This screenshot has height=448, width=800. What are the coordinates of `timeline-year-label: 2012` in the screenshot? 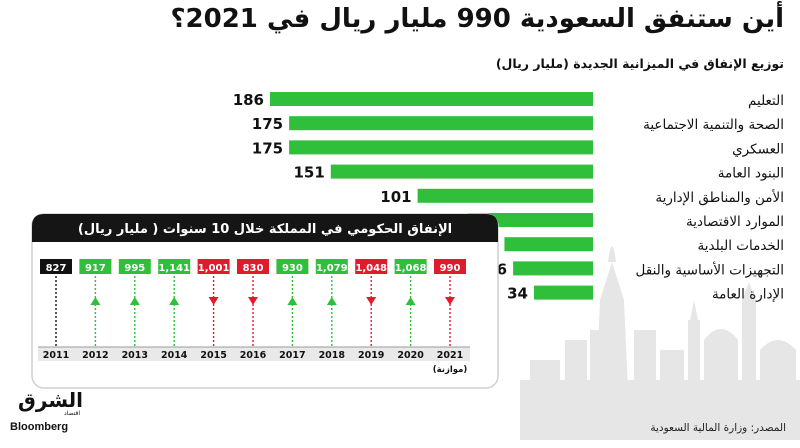 It's located at (95, 355).